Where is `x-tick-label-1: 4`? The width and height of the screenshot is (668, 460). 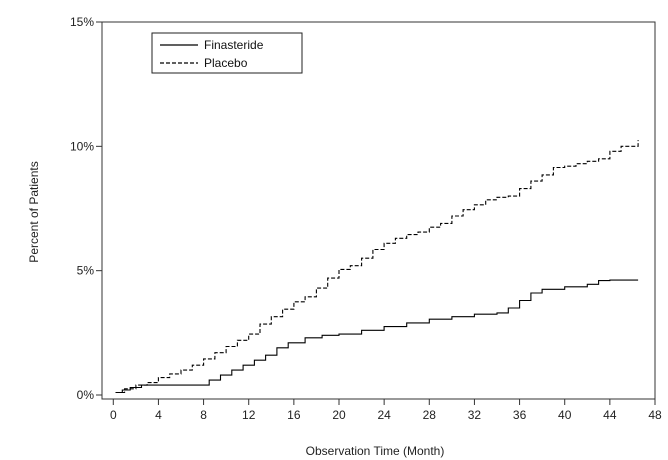
x-tick-label-1: 4 is located at coordinates (158, 415).